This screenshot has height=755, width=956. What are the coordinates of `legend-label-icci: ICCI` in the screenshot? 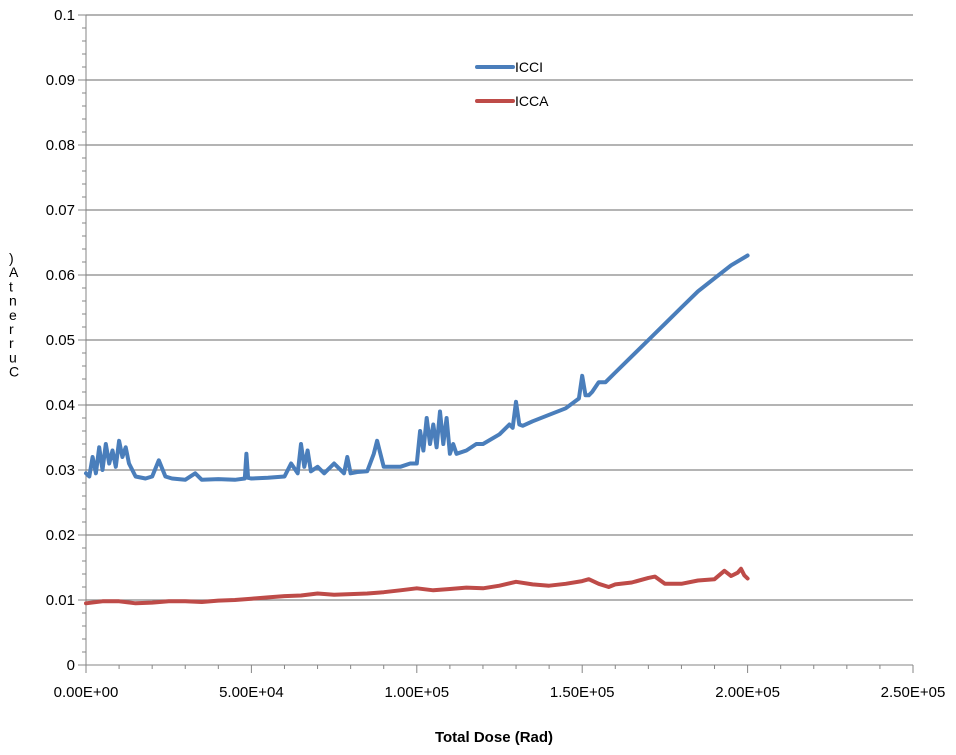 It's located at (529, 67).